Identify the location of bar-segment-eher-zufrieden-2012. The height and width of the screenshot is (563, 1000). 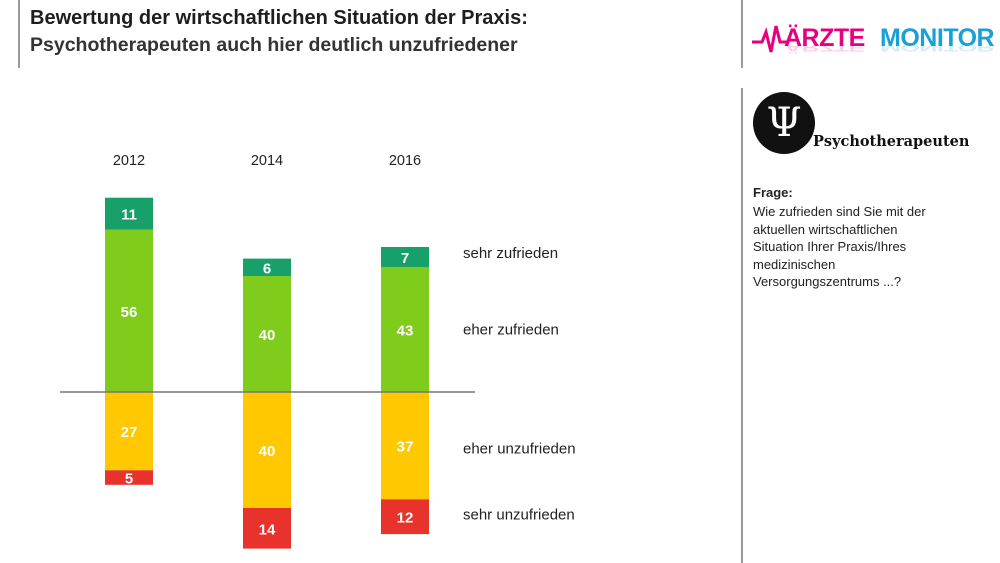
(129, 310).